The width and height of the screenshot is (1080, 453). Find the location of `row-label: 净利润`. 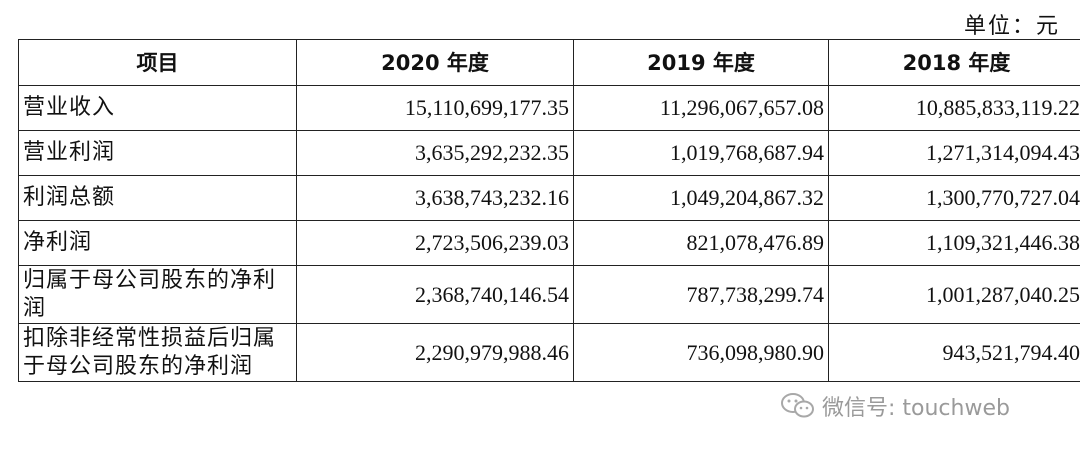

row-label: 净利润 is located at coordinates (157, 243).